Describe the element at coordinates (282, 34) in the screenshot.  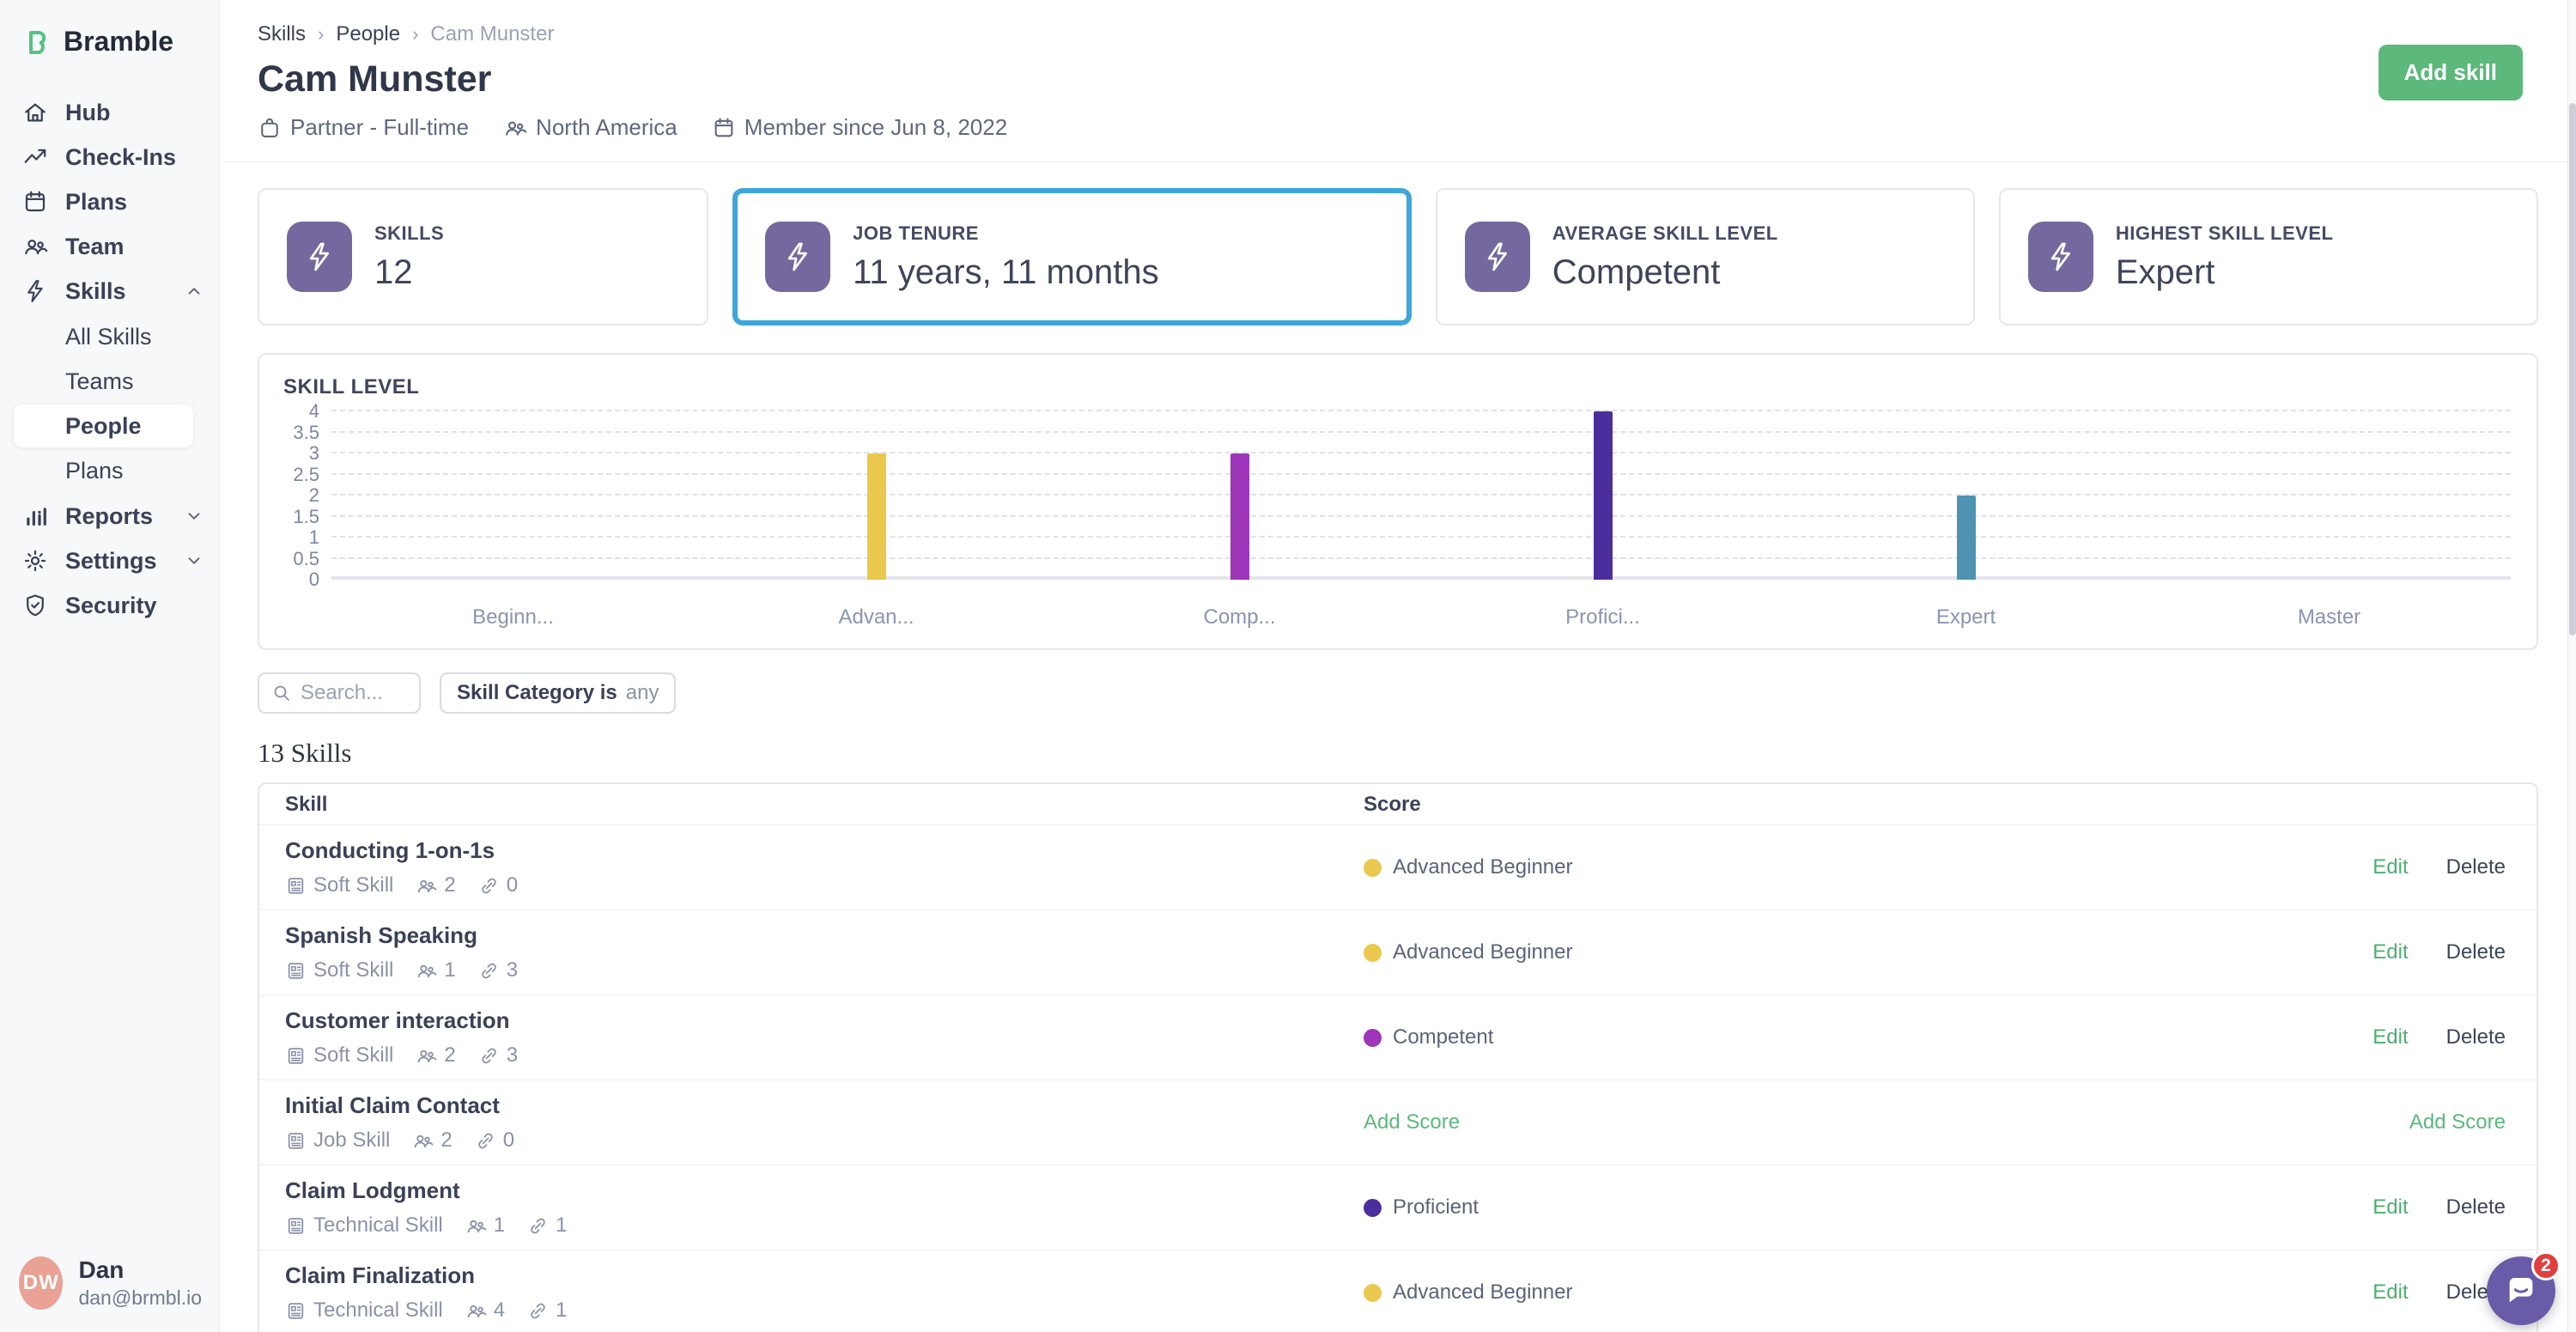
I see `breadcrumb-skills: Skills` at that location.